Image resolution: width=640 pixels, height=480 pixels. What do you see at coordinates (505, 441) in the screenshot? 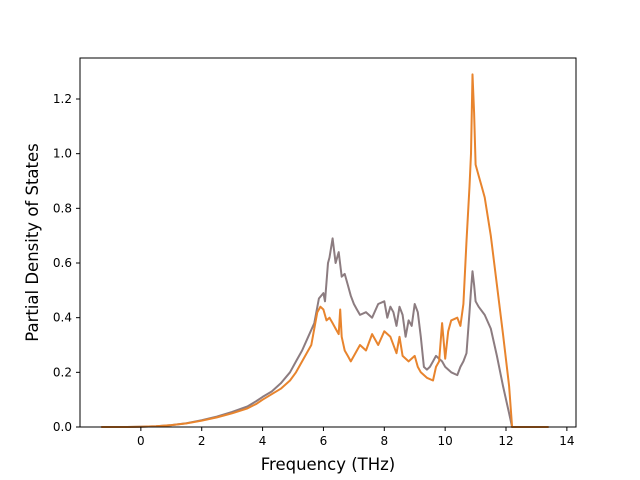
I see `x-tick-label: 12` at bounding box center [505, 441].